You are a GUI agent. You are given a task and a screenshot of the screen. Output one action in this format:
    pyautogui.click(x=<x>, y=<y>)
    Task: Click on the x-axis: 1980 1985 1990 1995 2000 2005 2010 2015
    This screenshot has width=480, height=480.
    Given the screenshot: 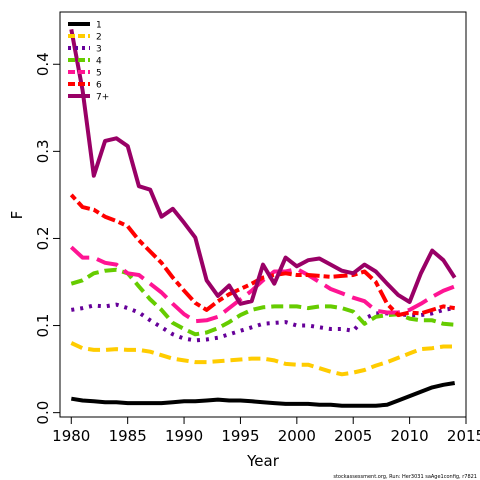 What is the action you would take?
    pyautogui.click(x=266, y=431)
    